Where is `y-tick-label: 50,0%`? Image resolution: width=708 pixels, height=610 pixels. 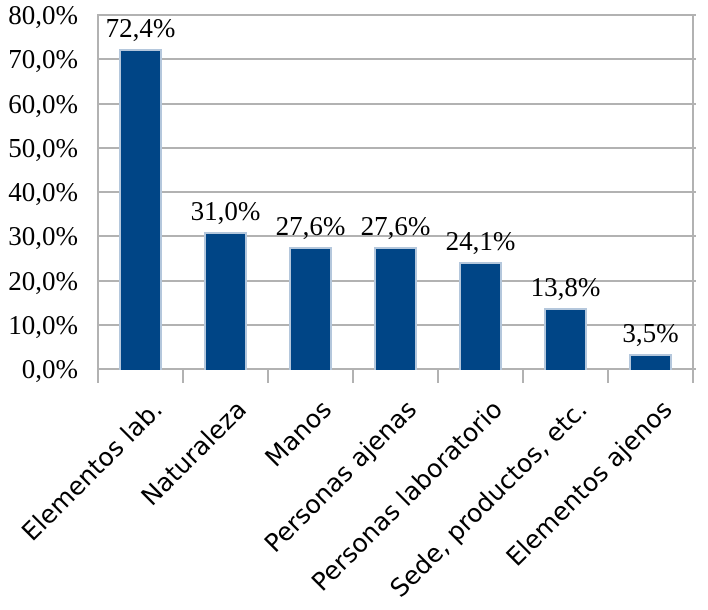 y-tick-label: 50,0% is located at coordinates (43, 147).